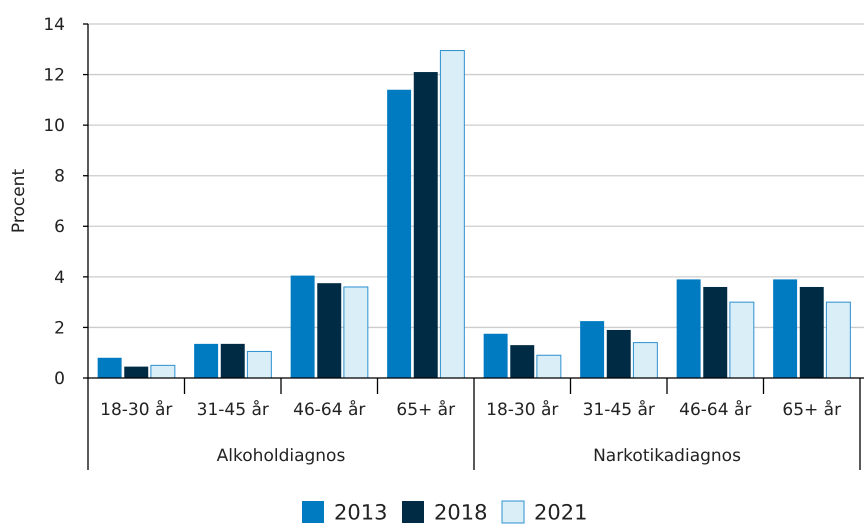  What do you see at coordinates (461, 512) in the screenshot?
I see `legend-label: 2018` at bounding box center [461, 512].